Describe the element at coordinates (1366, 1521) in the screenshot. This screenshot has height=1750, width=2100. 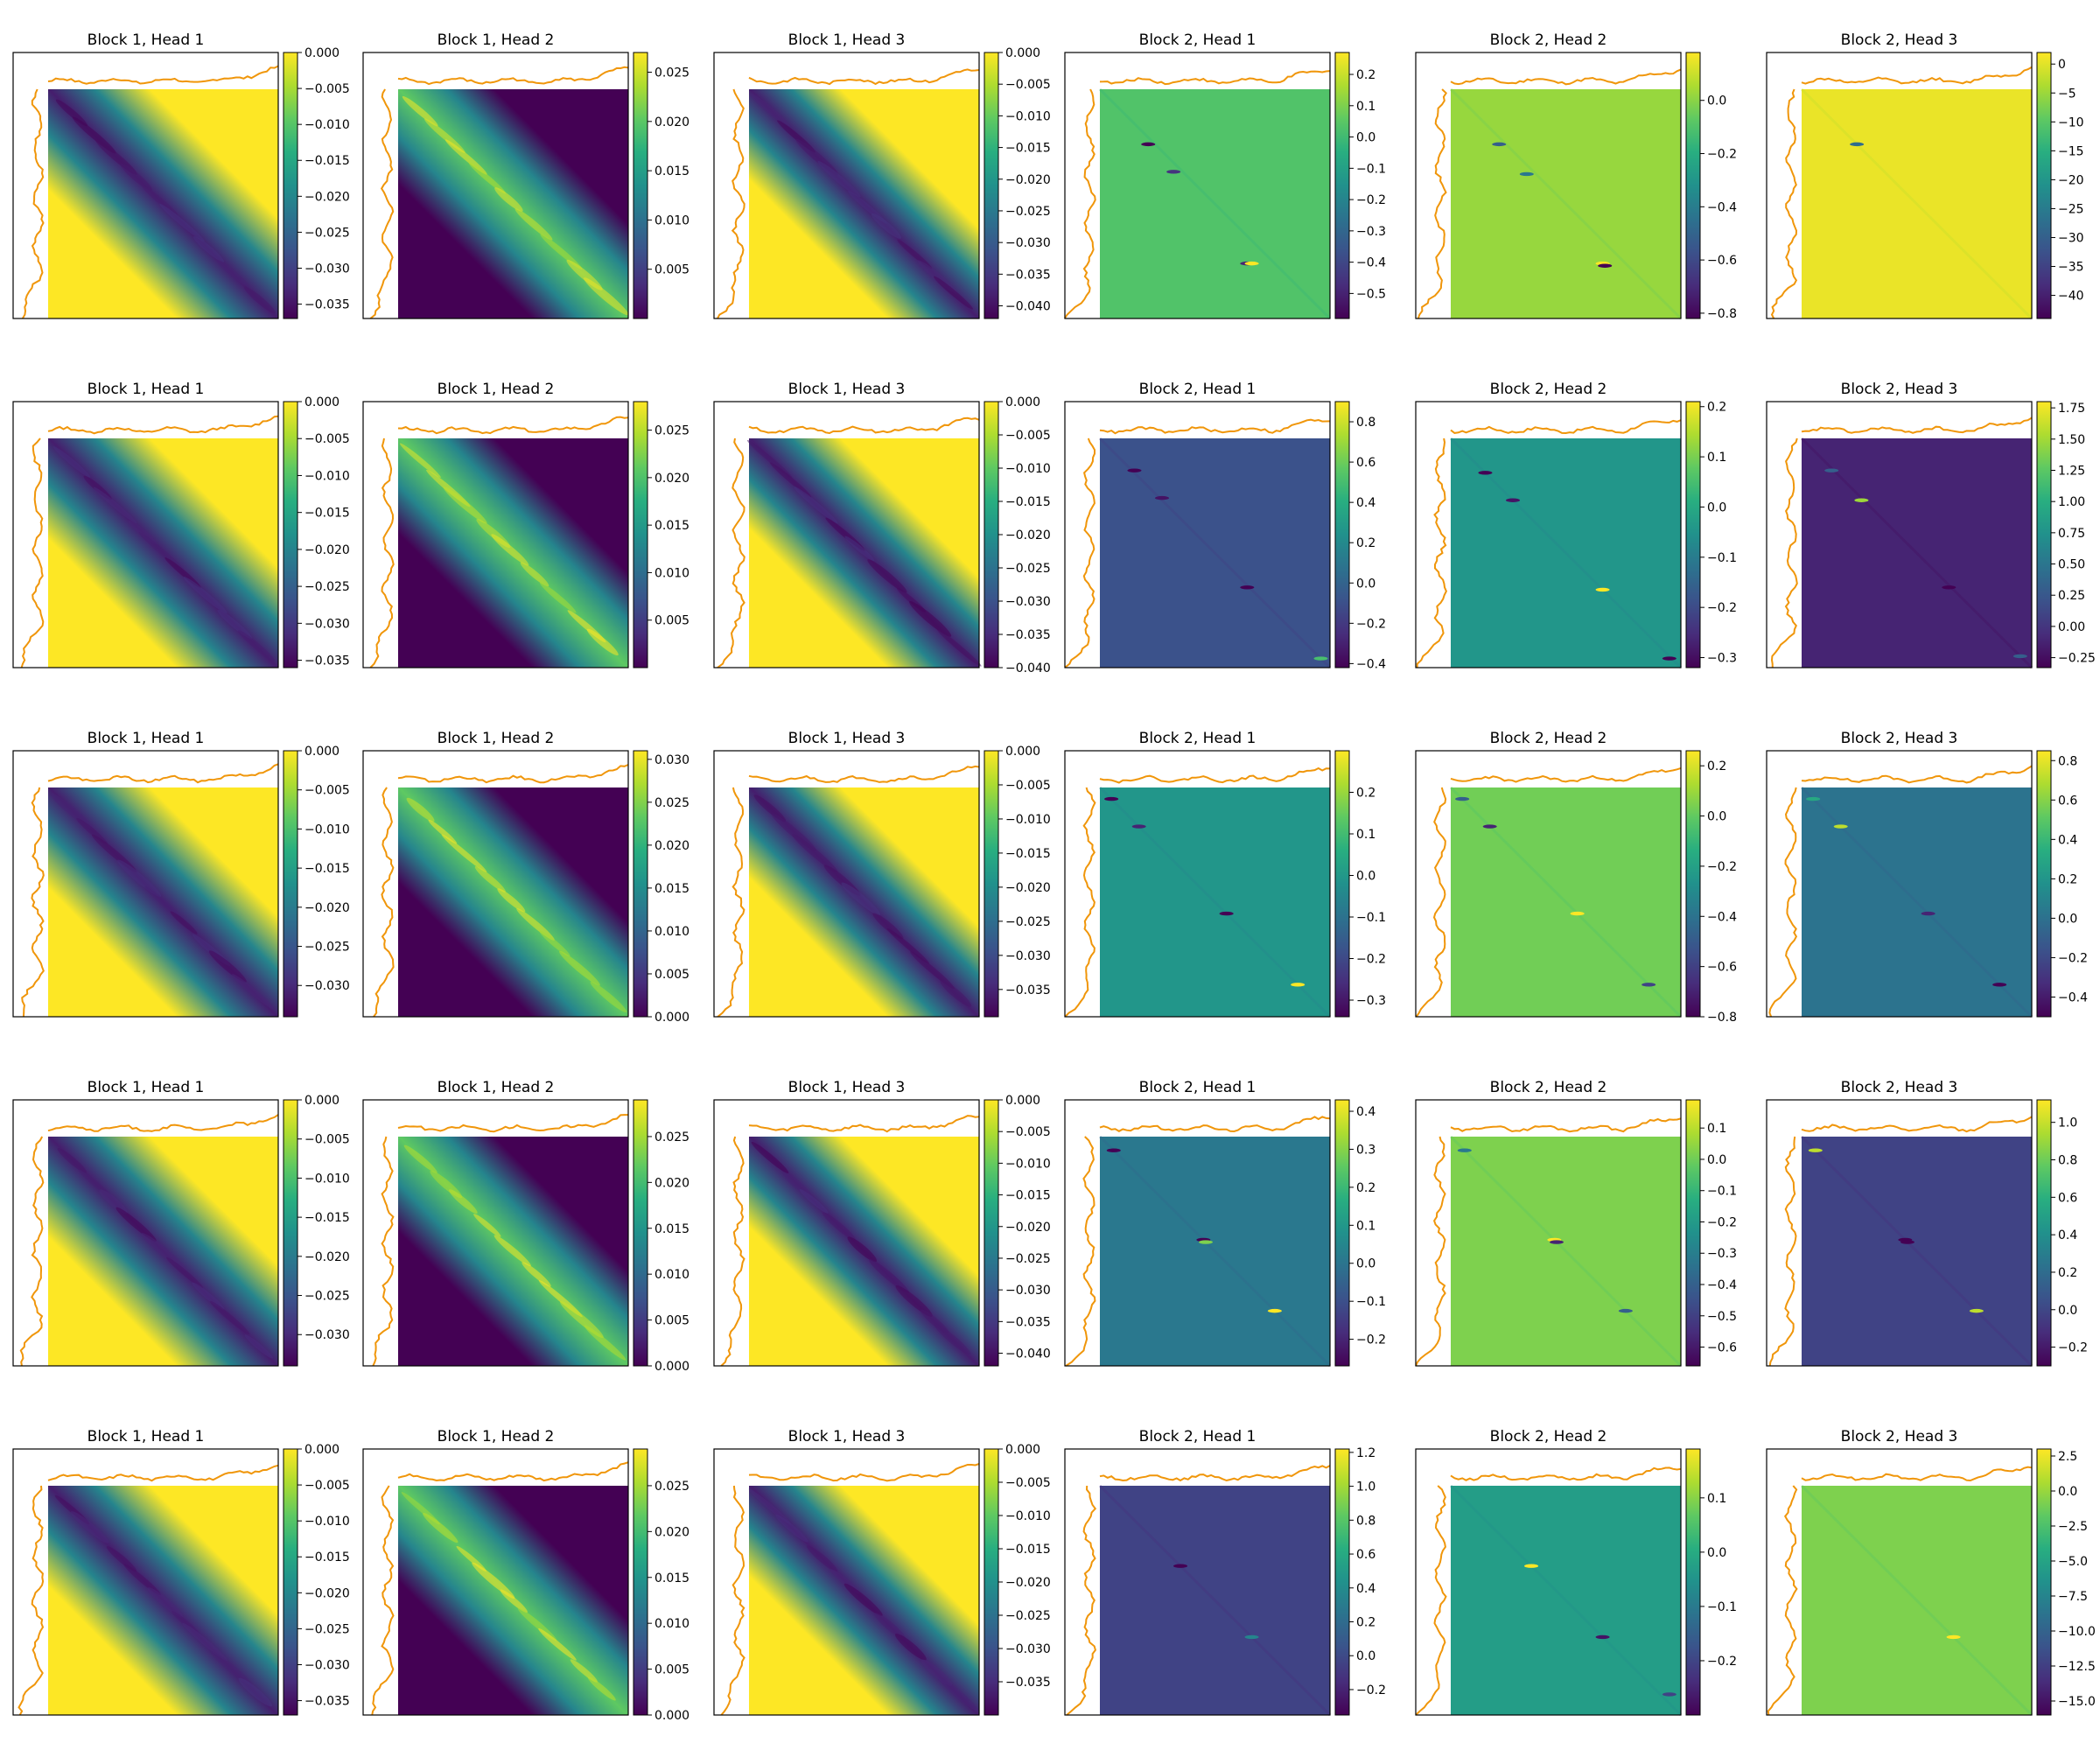
I see `colorbar-tick-label: 0.8` at that location.